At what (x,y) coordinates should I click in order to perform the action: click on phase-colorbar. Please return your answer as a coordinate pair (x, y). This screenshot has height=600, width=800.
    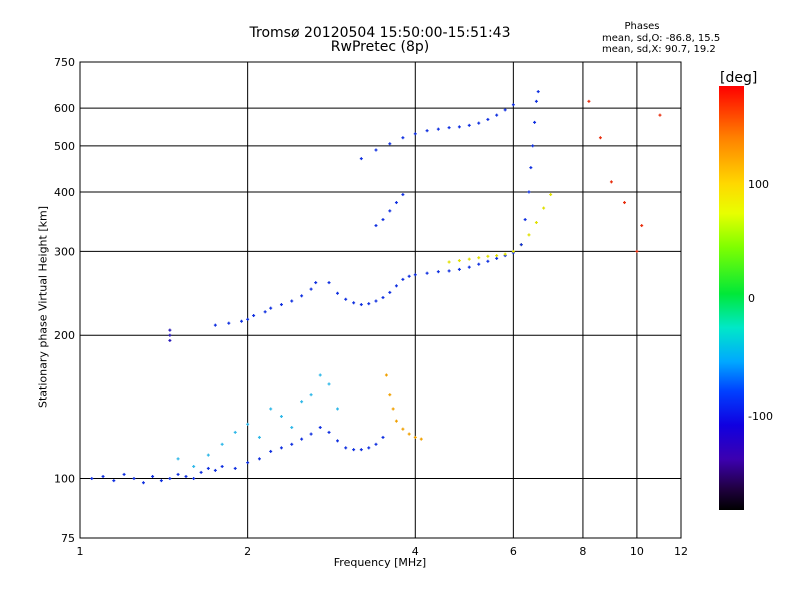
    Looking at the image, I should click on (731, 298).